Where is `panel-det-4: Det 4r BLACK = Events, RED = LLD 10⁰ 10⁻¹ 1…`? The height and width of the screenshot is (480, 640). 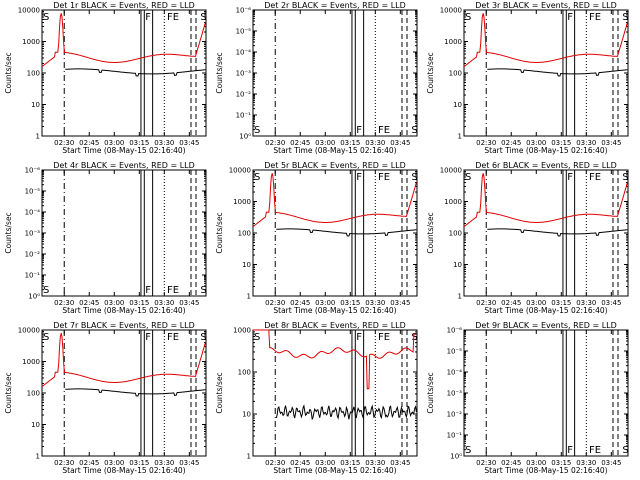 panel-det-4: Det 4r BLACK = Events, RED = LLD 10⁰ 10⁻¹ 1… is located at coordinates (105, 238).